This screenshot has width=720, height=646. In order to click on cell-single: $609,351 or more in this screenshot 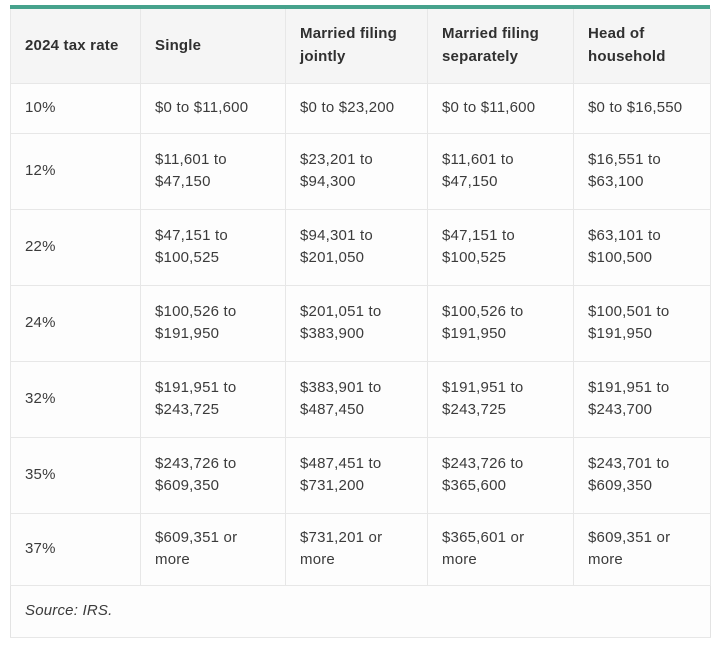, I will do `click(213, 549)`.